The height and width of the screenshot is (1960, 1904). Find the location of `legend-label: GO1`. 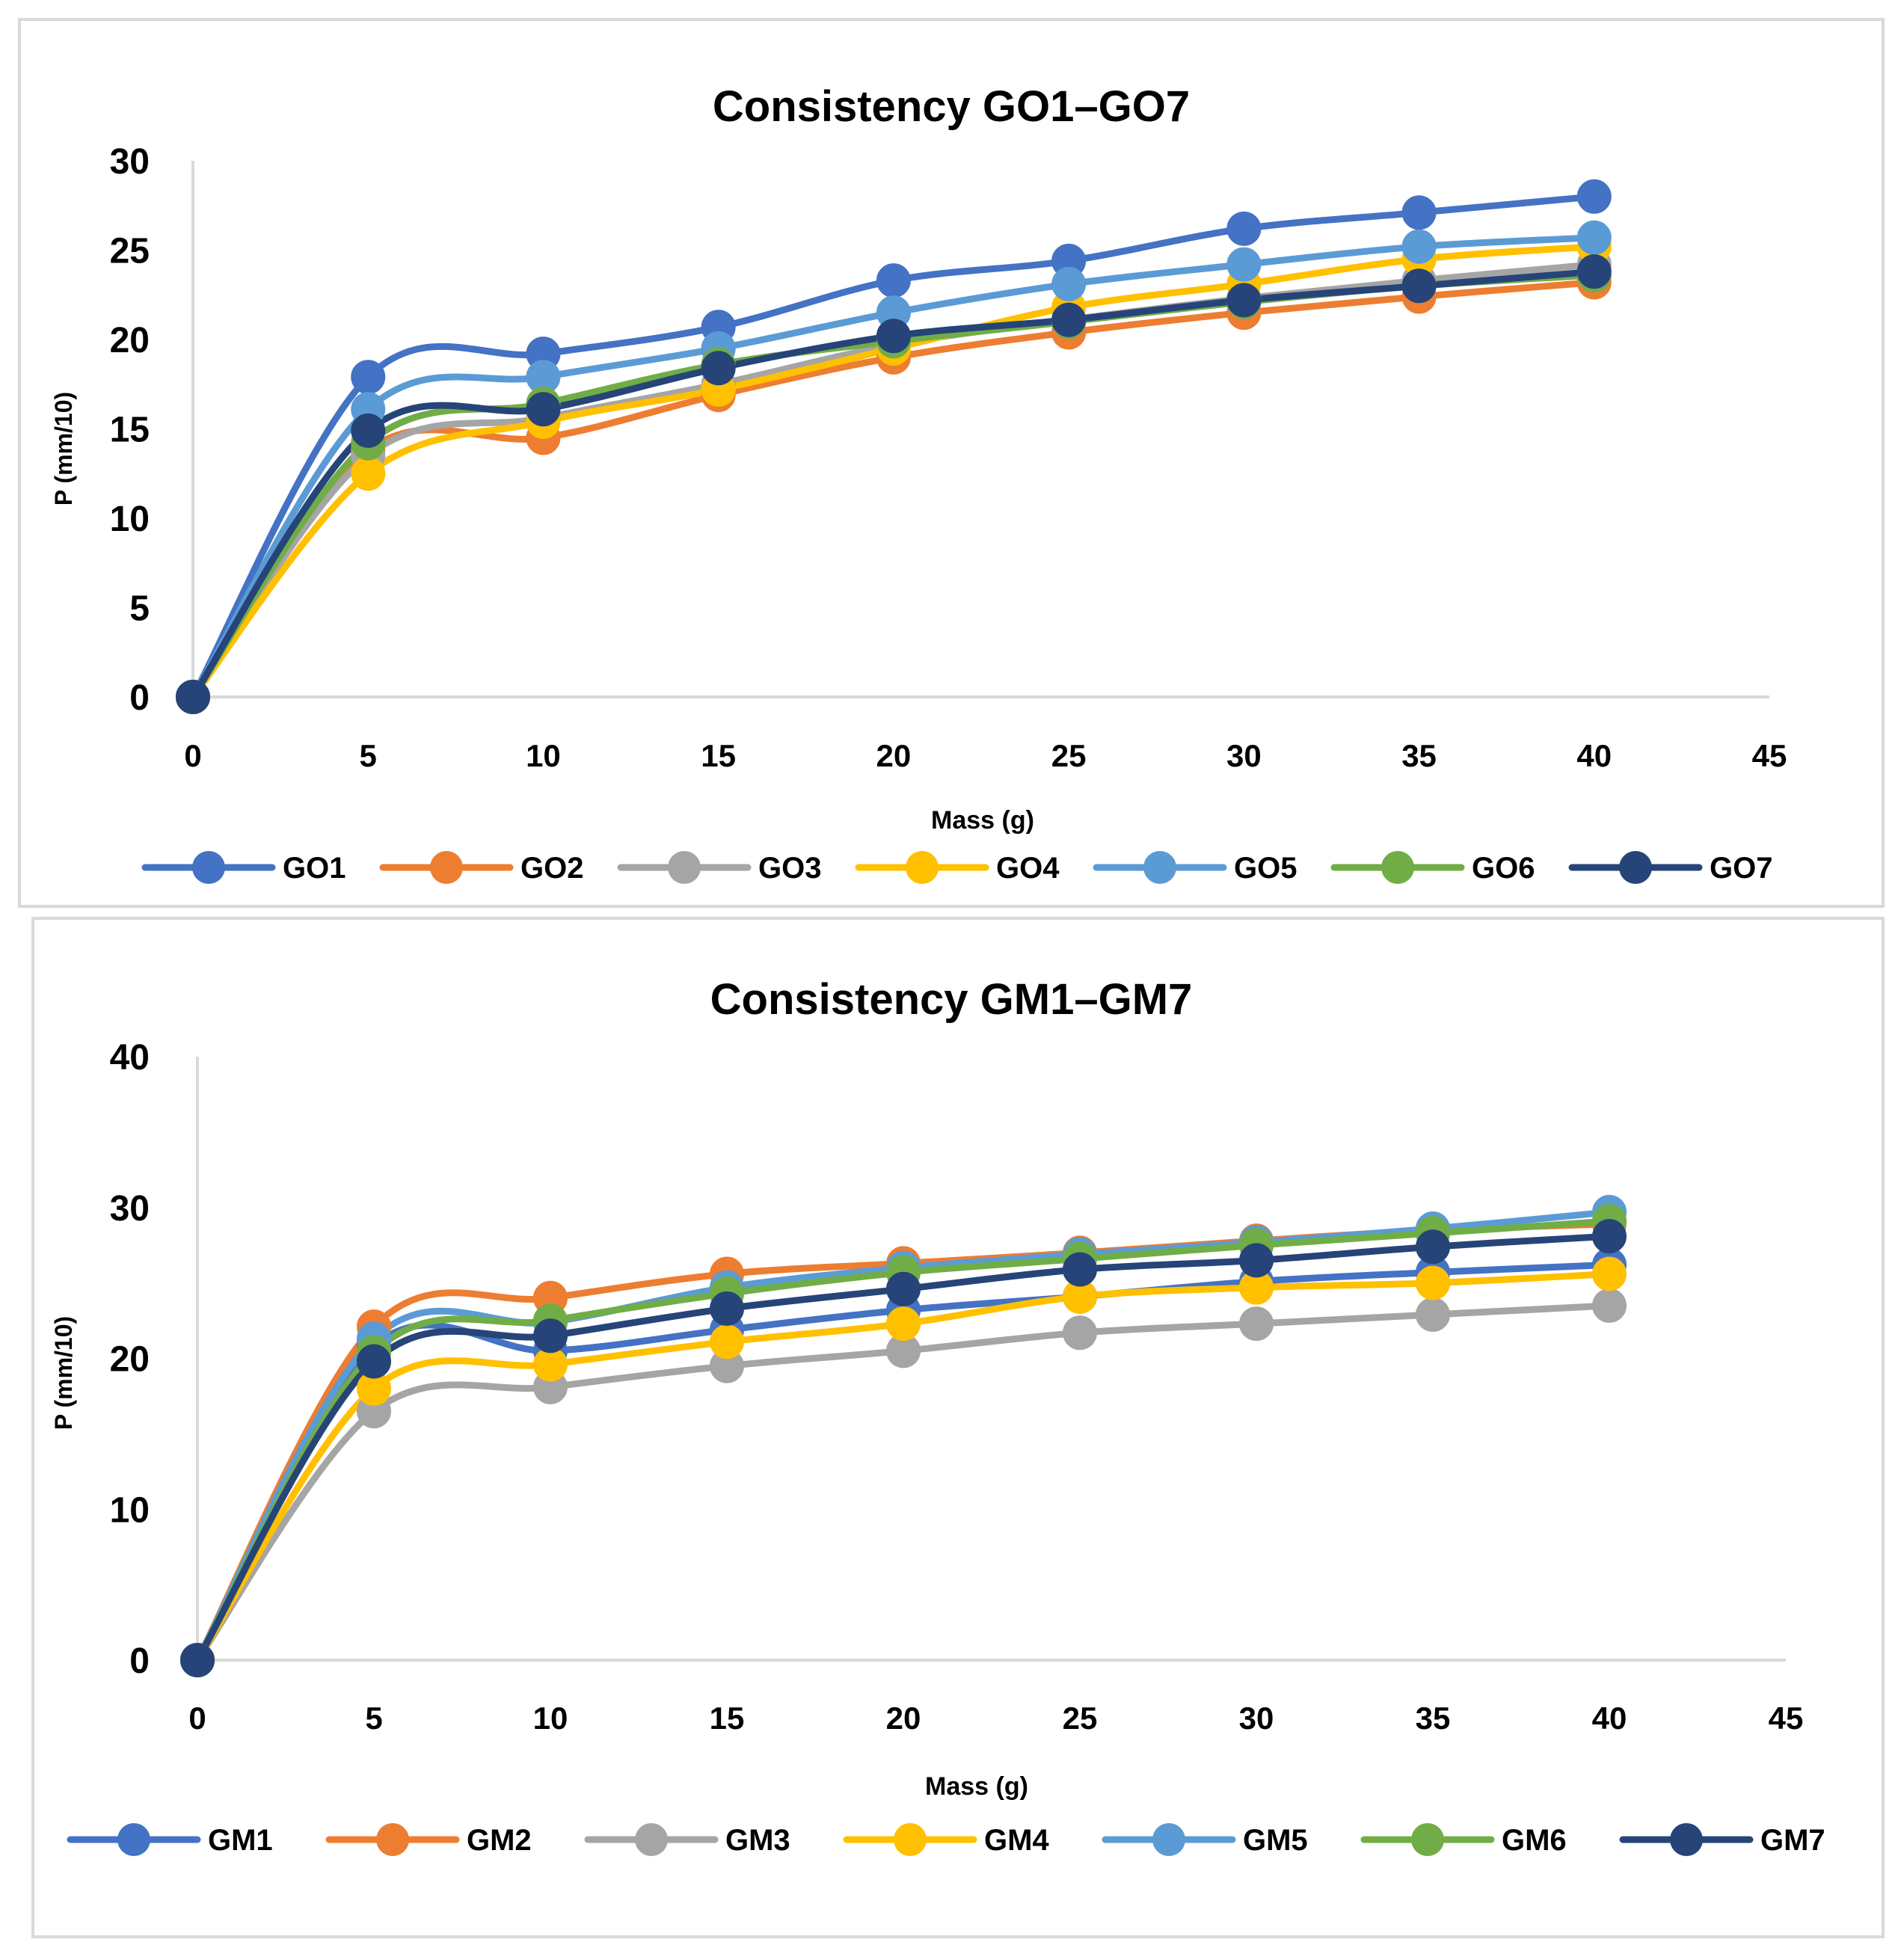

legend-label: GO1 is located at coordinates (314, 869).